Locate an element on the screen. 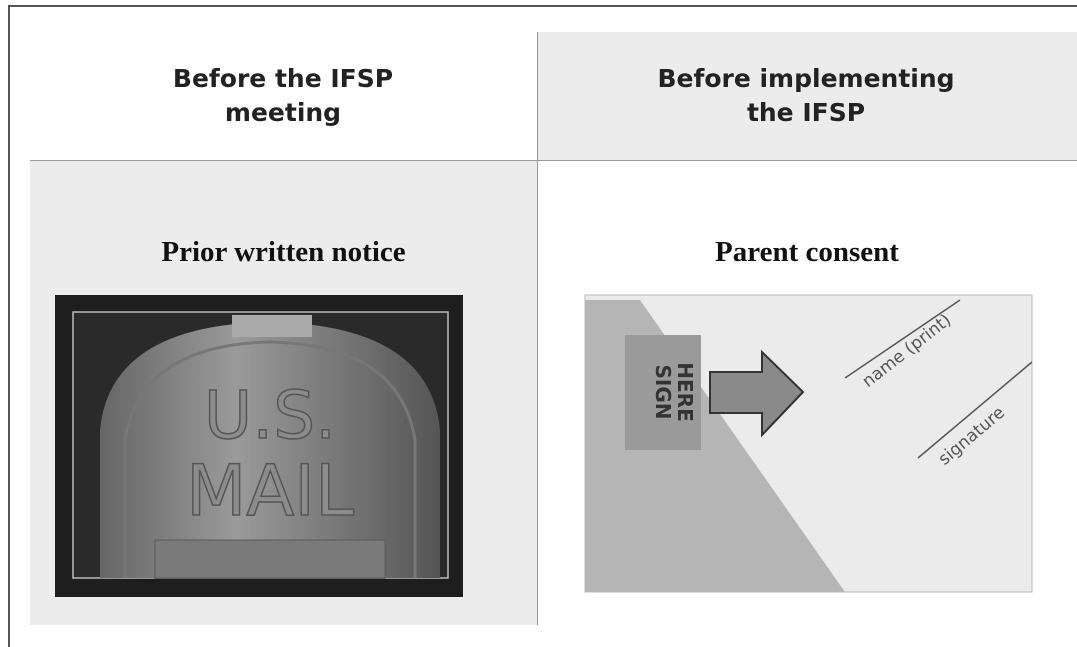 The image size is (1077, 647). header-cell: Before implementing the IFSP is located at coordinates (806, 95).